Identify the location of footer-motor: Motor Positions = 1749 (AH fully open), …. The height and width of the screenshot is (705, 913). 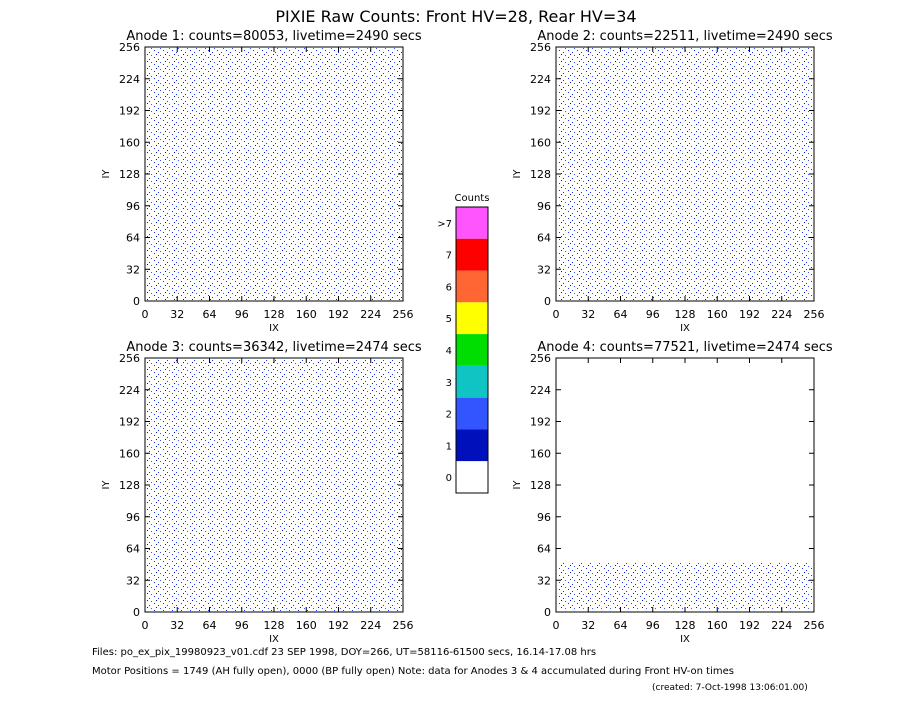
(413, 671).